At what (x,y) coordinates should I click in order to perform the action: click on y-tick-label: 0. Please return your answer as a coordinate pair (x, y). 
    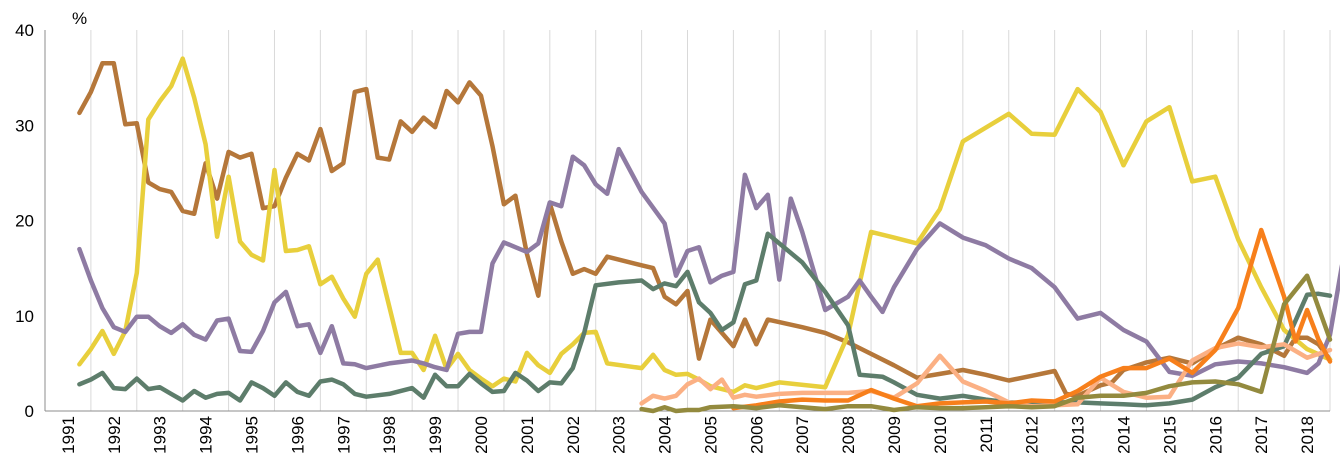
    Looking at the image, I should click on (29, 411).